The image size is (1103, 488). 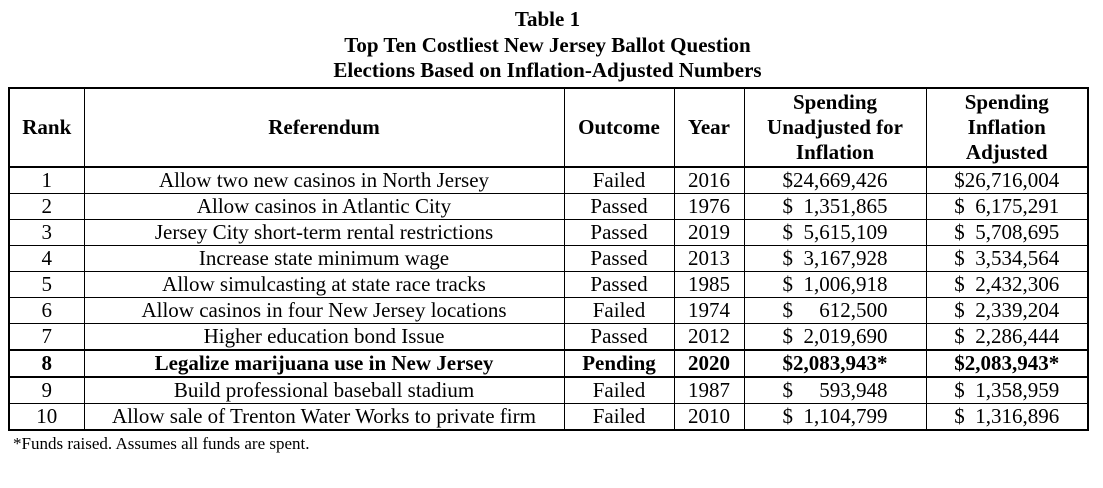 What do you see at coordinates (845, 415) in the screenshot?
I see `amount: 1,104,799` at bounding box center [845, 415].